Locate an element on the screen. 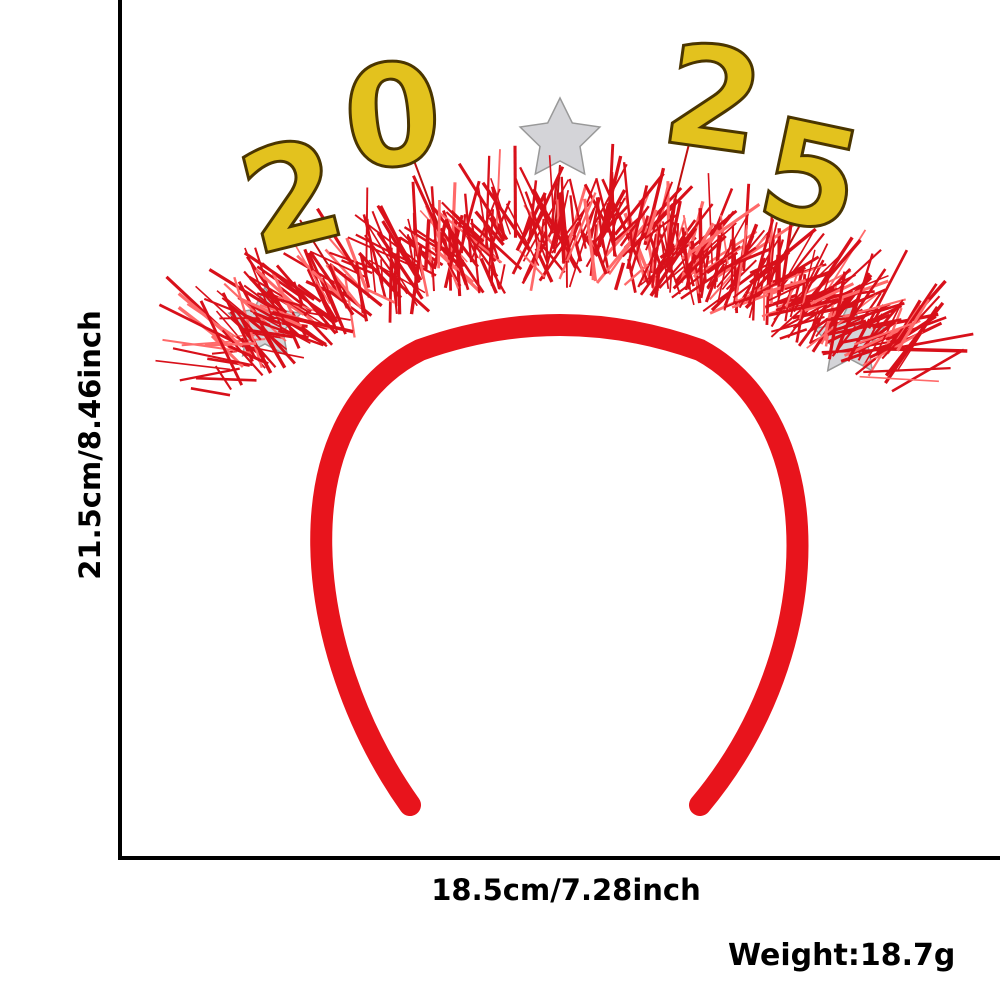  width-dimension-label: 18.5cm/7.28inch is located at coordinates (566, 890).